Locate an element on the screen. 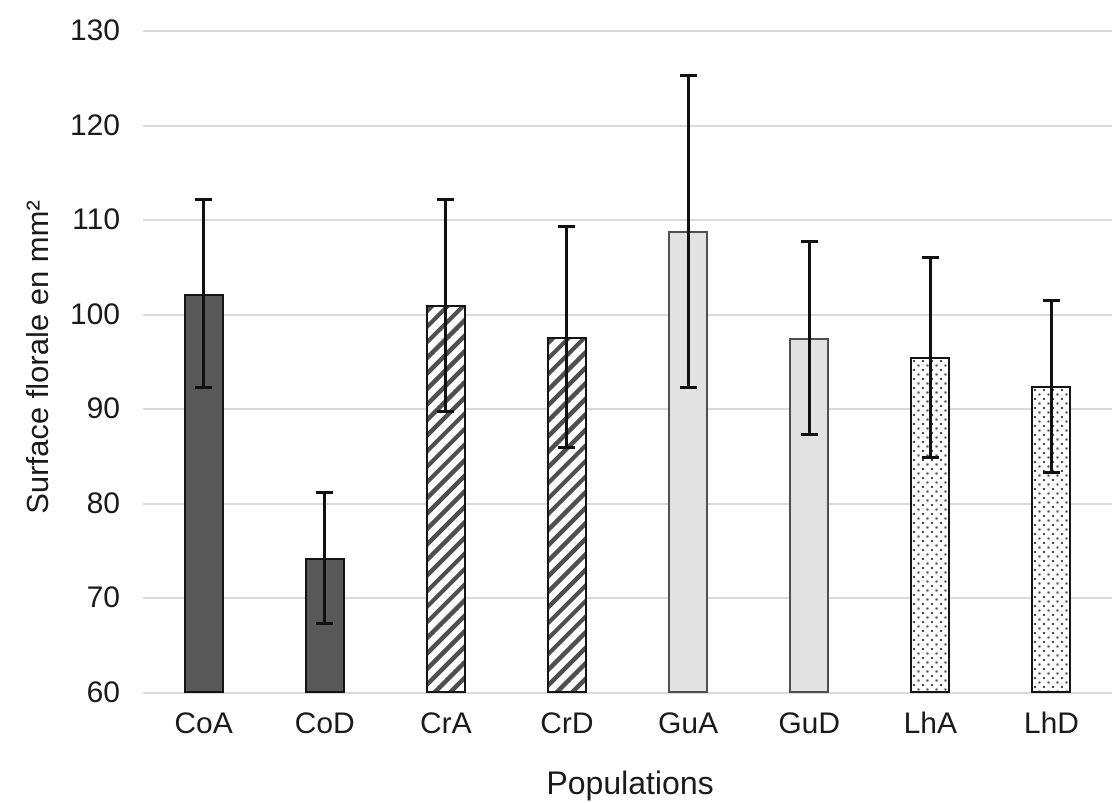 The width and height of the screenshot is (1115, 803). error-bar-cap-top-GuA is located at coordinates (688, 75).